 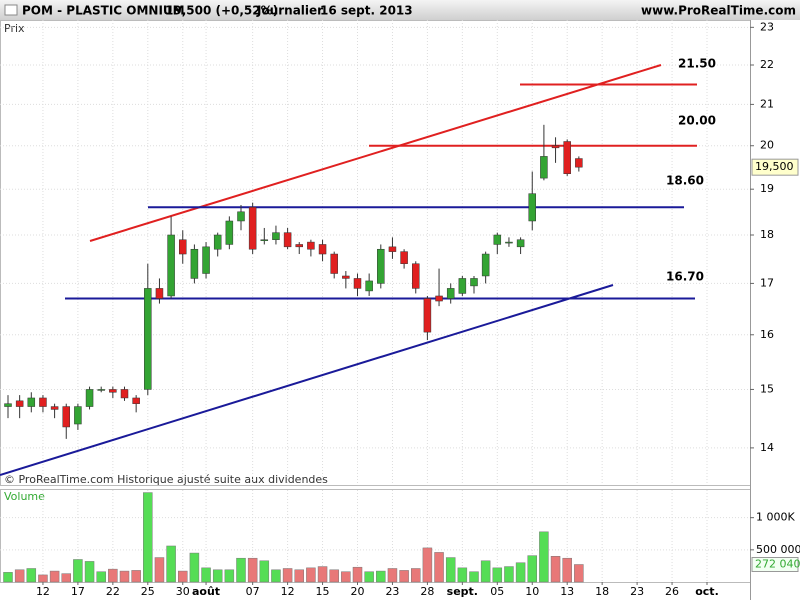 I want to click on last-volume-label: 272 040, so click(x=777, y=563).